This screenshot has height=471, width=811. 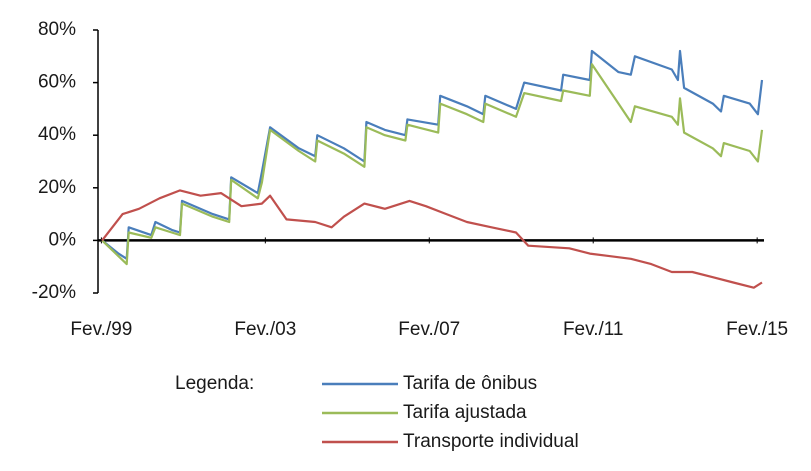 What do you see at coordinates (757, 329) in the screenshot?
I see `x-tick-label: Fev./15` at bounding box center [757, 329].